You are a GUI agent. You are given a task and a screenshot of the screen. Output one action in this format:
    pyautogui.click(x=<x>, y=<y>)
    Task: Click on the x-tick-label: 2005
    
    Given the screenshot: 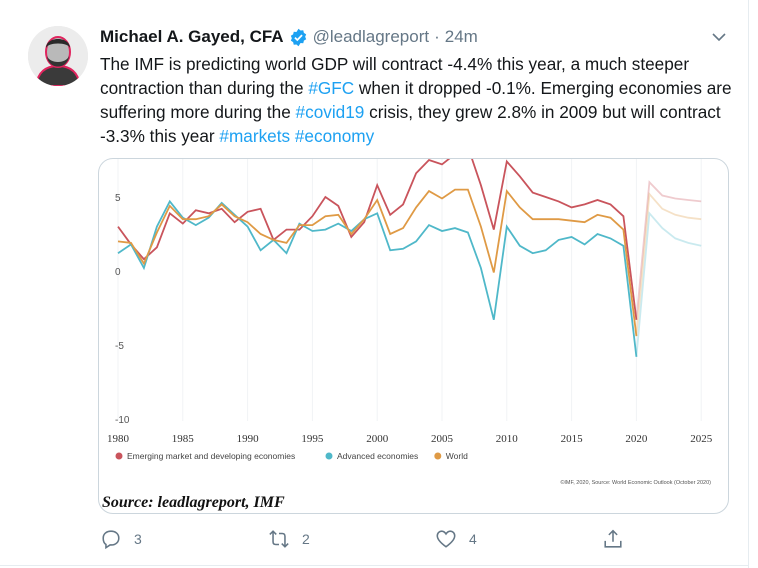 What is the action you would take?
    pyautogui.click(x=442, y=439)
    